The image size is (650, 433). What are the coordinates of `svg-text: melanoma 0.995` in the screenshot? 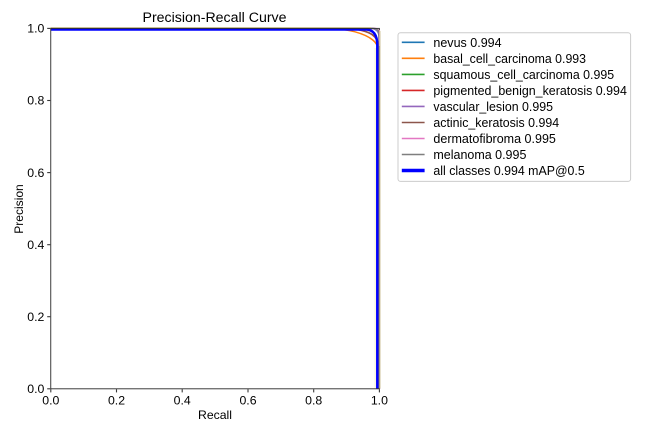 It's located at (479, 154).